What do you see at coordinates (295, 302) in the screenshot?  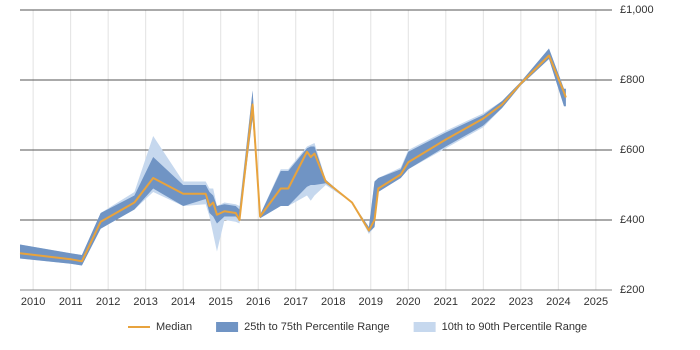 I see `x-tick-label: 2017` at bounding box center [295, 302].